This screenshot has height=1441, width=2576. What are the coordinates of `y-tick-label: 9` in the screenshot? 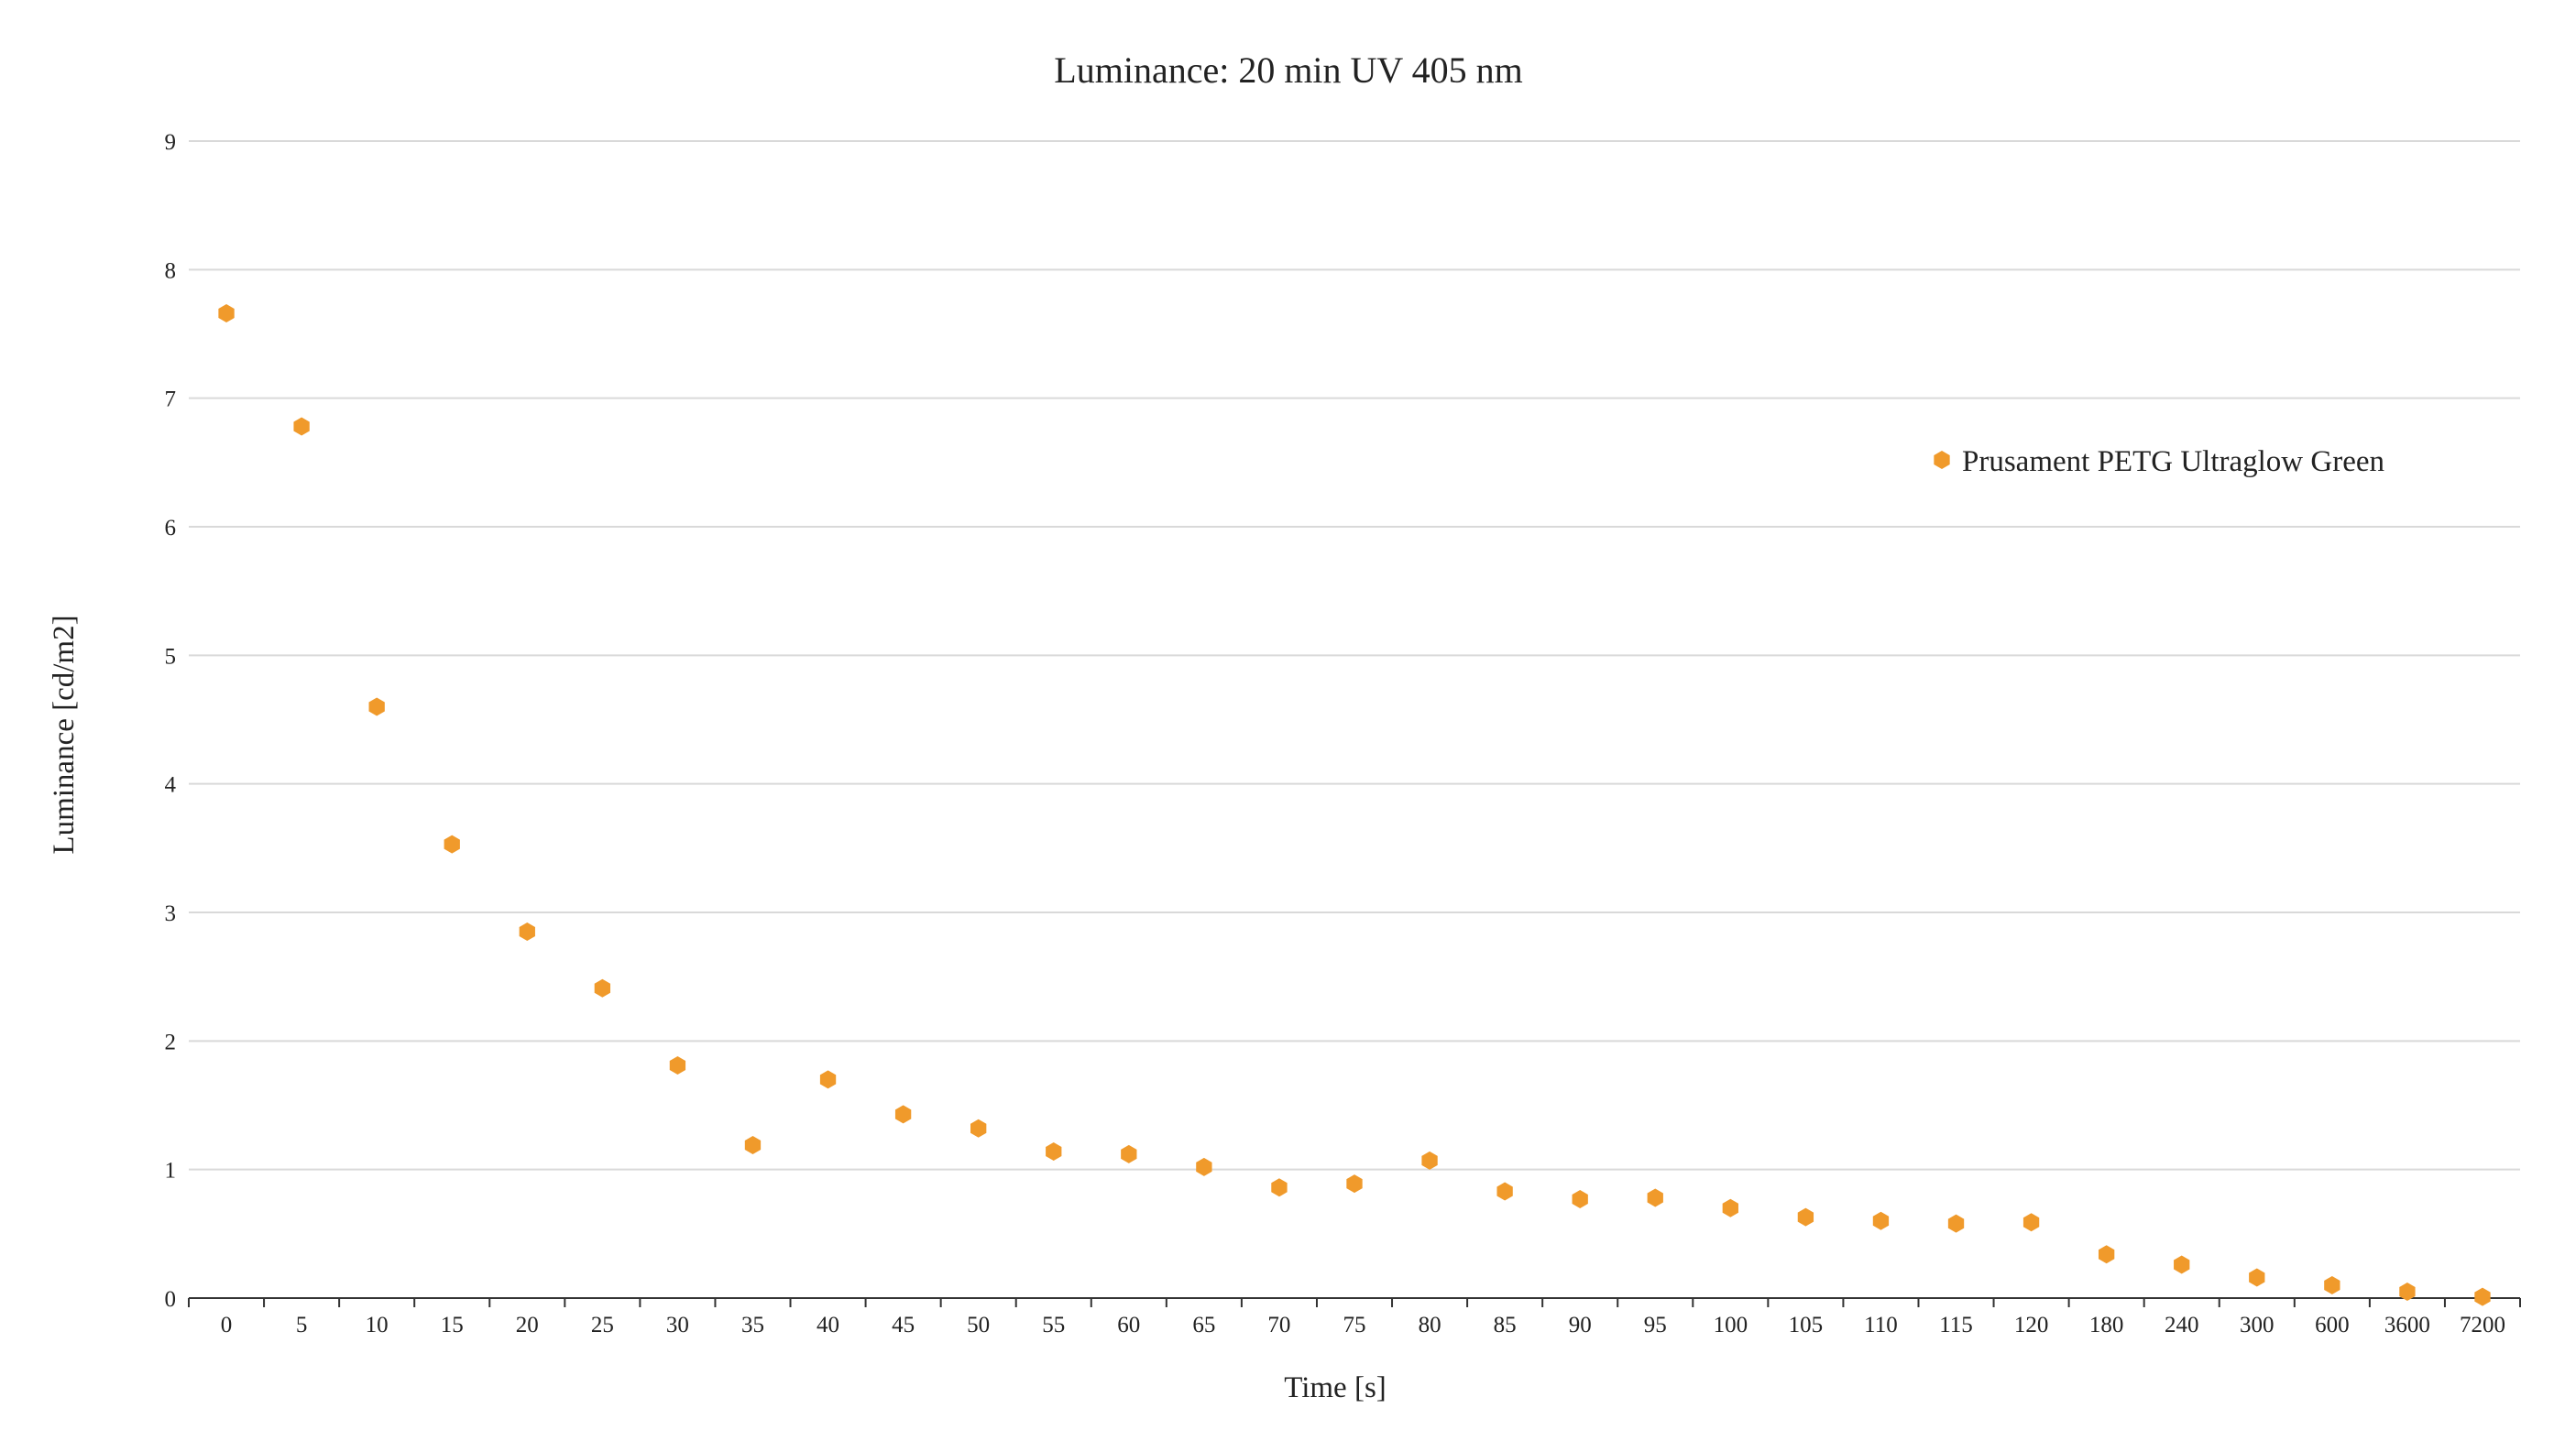 It's located at (171, 142).